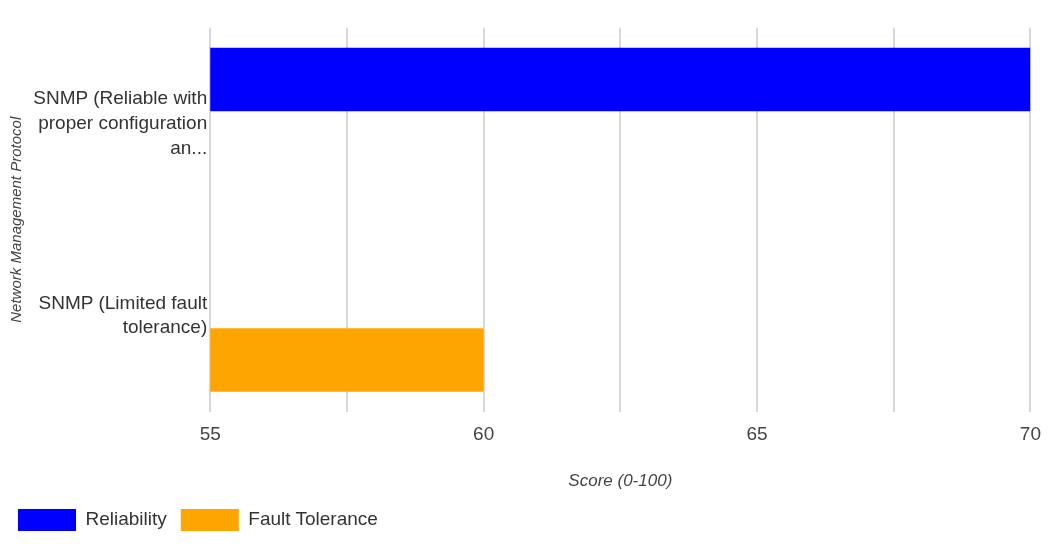 This screenshot has width=1053, height=547. Describe the element at coordinates (757, 434) in the screenshot. I see `x-tick-label: 65` at that location.